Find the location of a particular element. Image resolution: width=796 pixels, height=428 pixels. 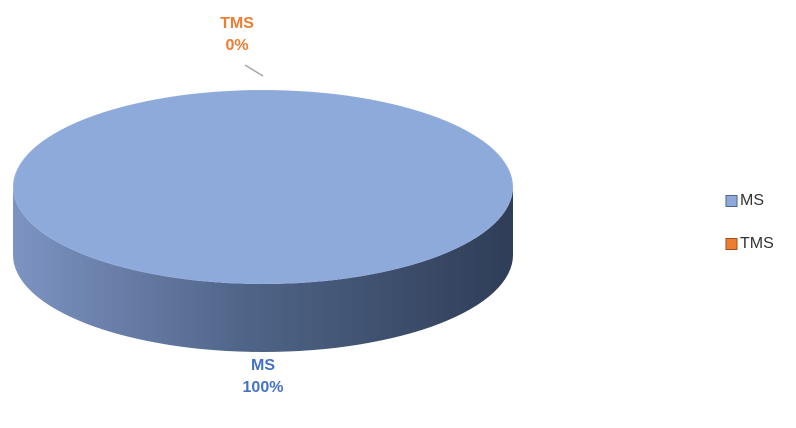

legend-label: MS is located at coordinates (752, 200).